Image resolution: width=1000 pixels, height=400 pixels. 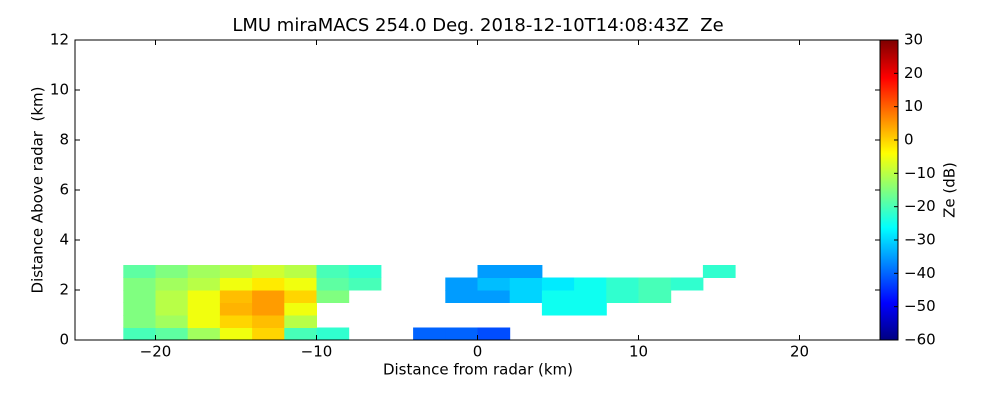 What do you see at coordinates (920, 240) in the screenshot?
I see `colorbar-tick-label: −30` at bounding box center [920, 240].